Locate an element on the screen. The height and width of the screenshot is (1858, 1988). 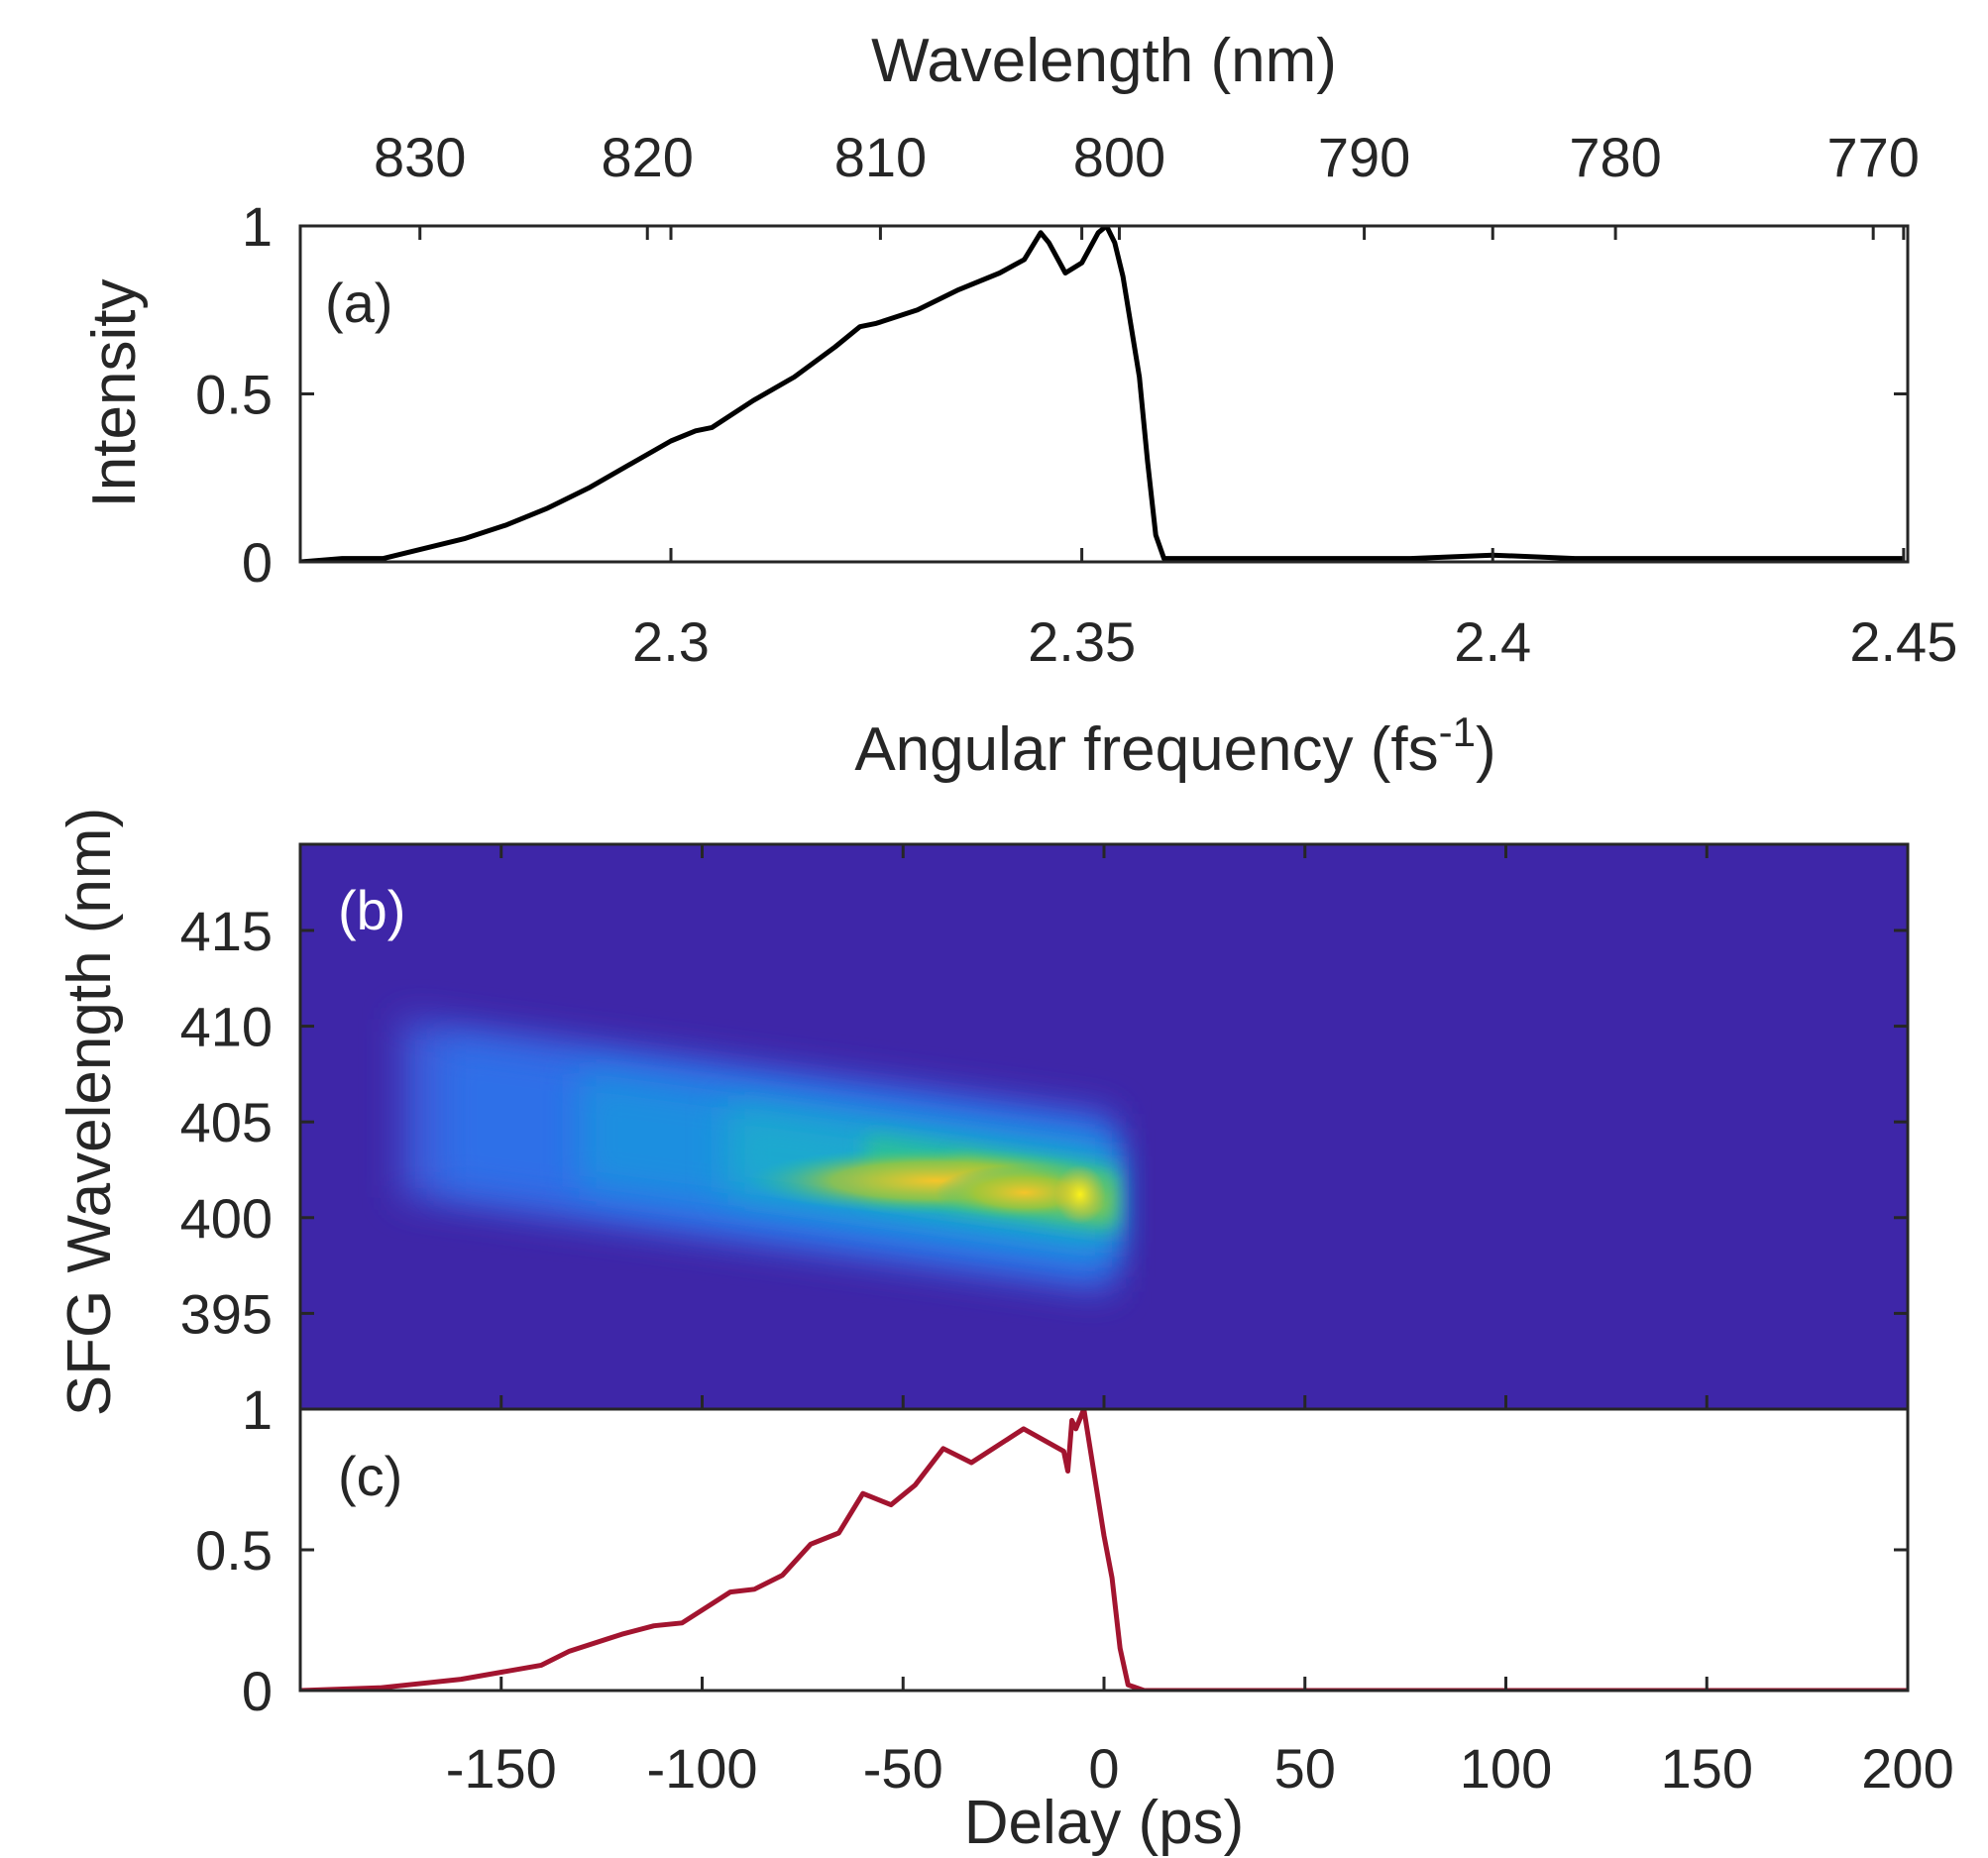
panel-a-top-tick-label: 780 is located at coordinates (1615, 157).